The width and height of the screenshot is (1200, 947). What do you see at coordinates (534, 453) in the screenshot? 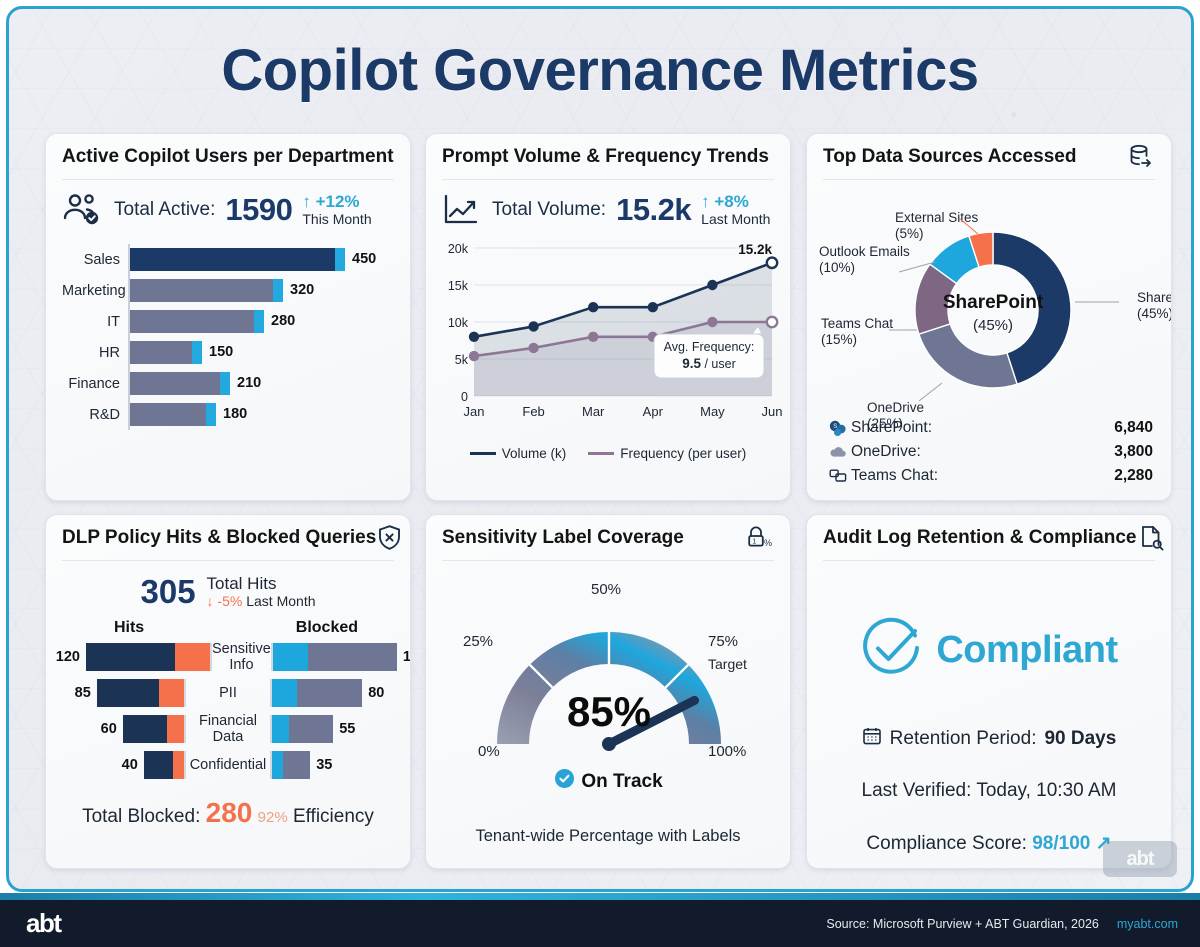
I see `legend-label-volume: Volume (k)` at bounding box center [534, 453].